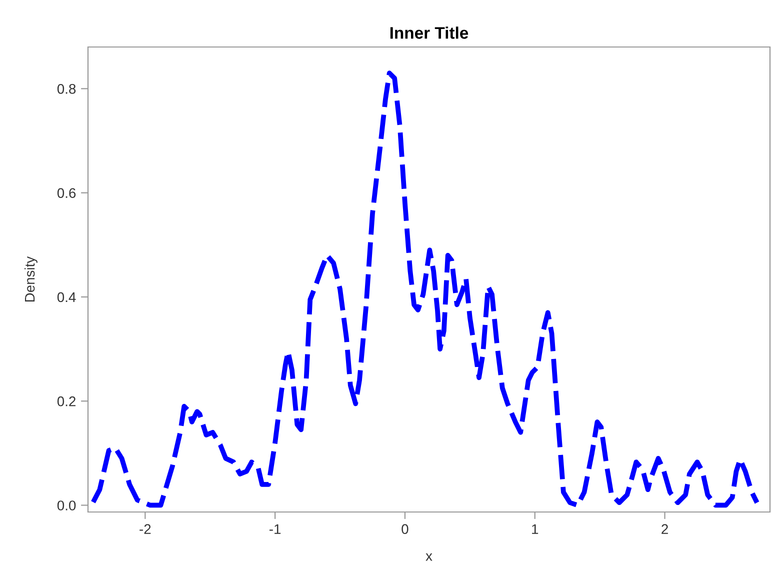  Describe the element at coordinates (66, 401) in the screenshot. I see `y-tick-label: 0.2` at that location.